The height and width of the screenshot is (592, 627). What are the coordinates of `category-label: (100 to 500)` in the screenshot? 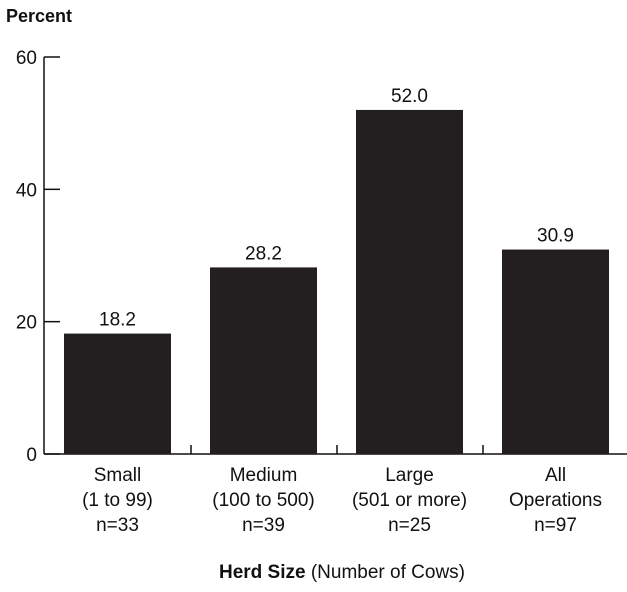 It's located at (263, 500).